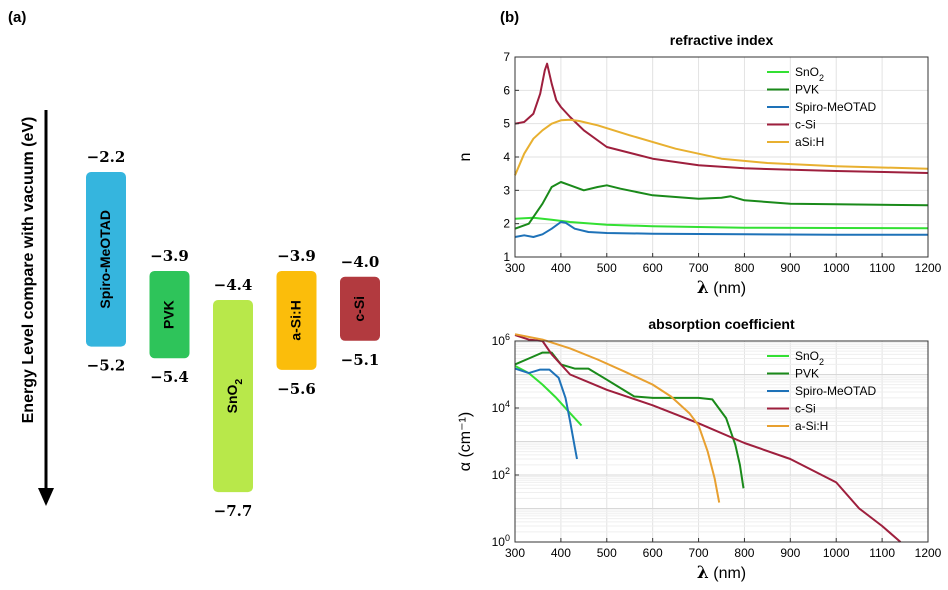 This screenshot has width=948, height=590. I want to click on absorption-coefficient-xtick-300: 300, so click(515, 553).